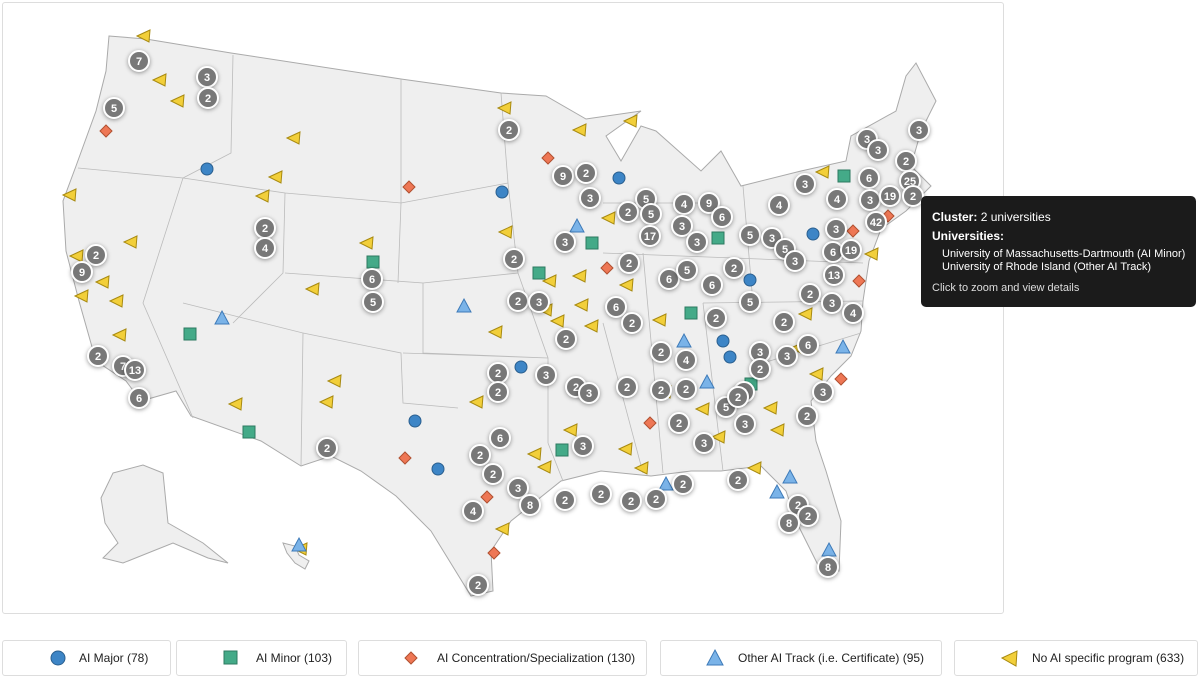  What do you see at coordinates (876, 222) in the screenshot?
I see `cluster: 42` at bounding box center [876, 222].